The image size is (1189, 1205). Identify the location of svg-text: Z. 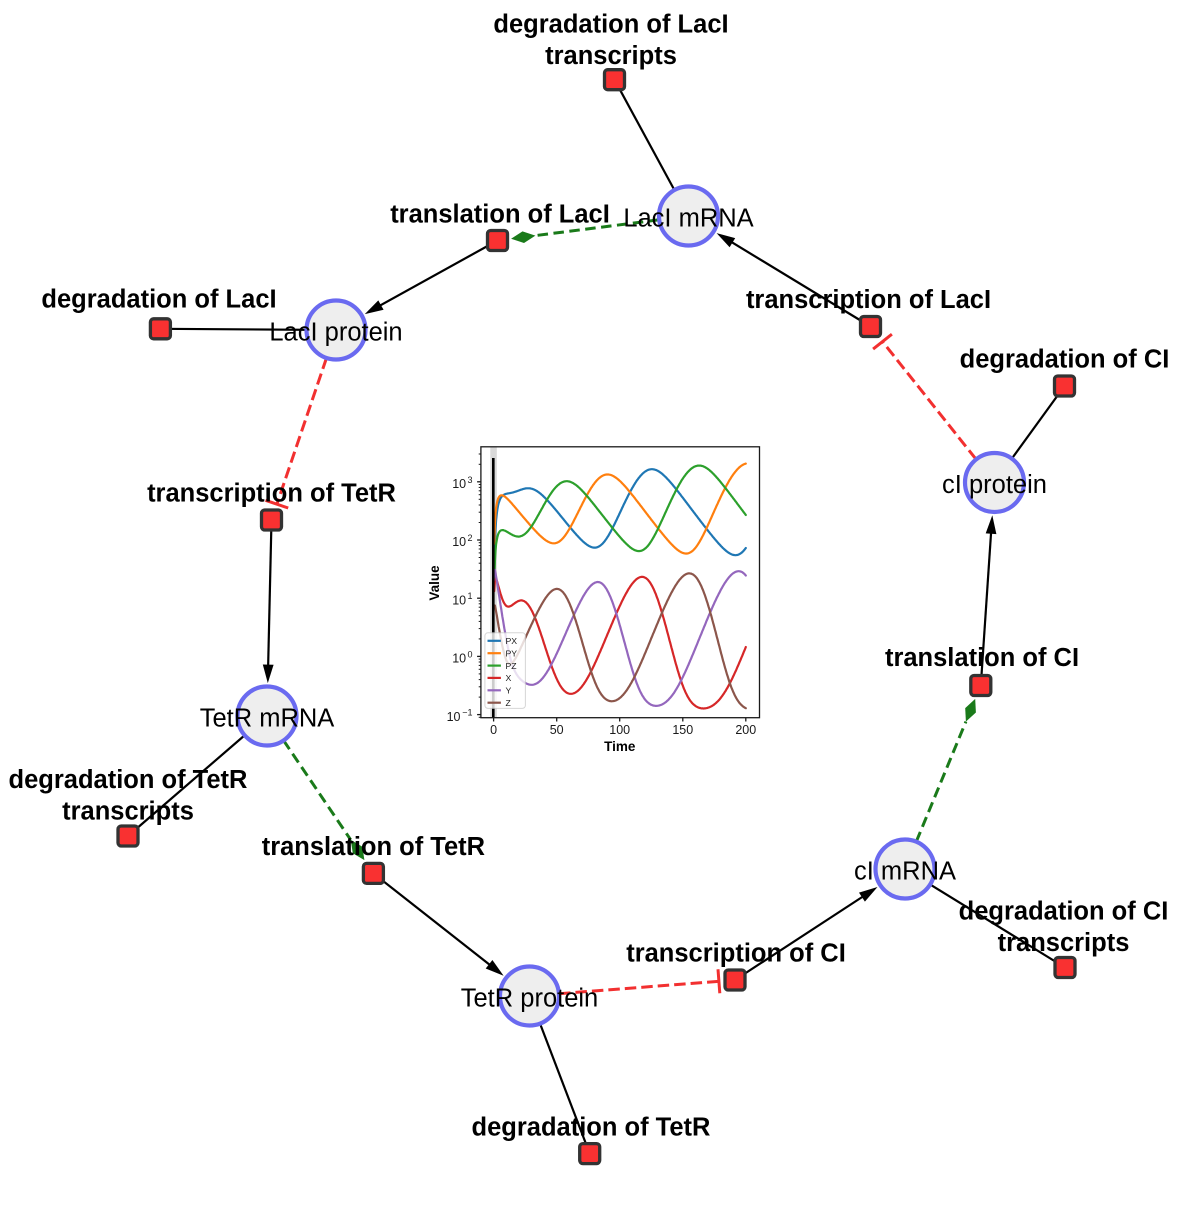
(509, 703).